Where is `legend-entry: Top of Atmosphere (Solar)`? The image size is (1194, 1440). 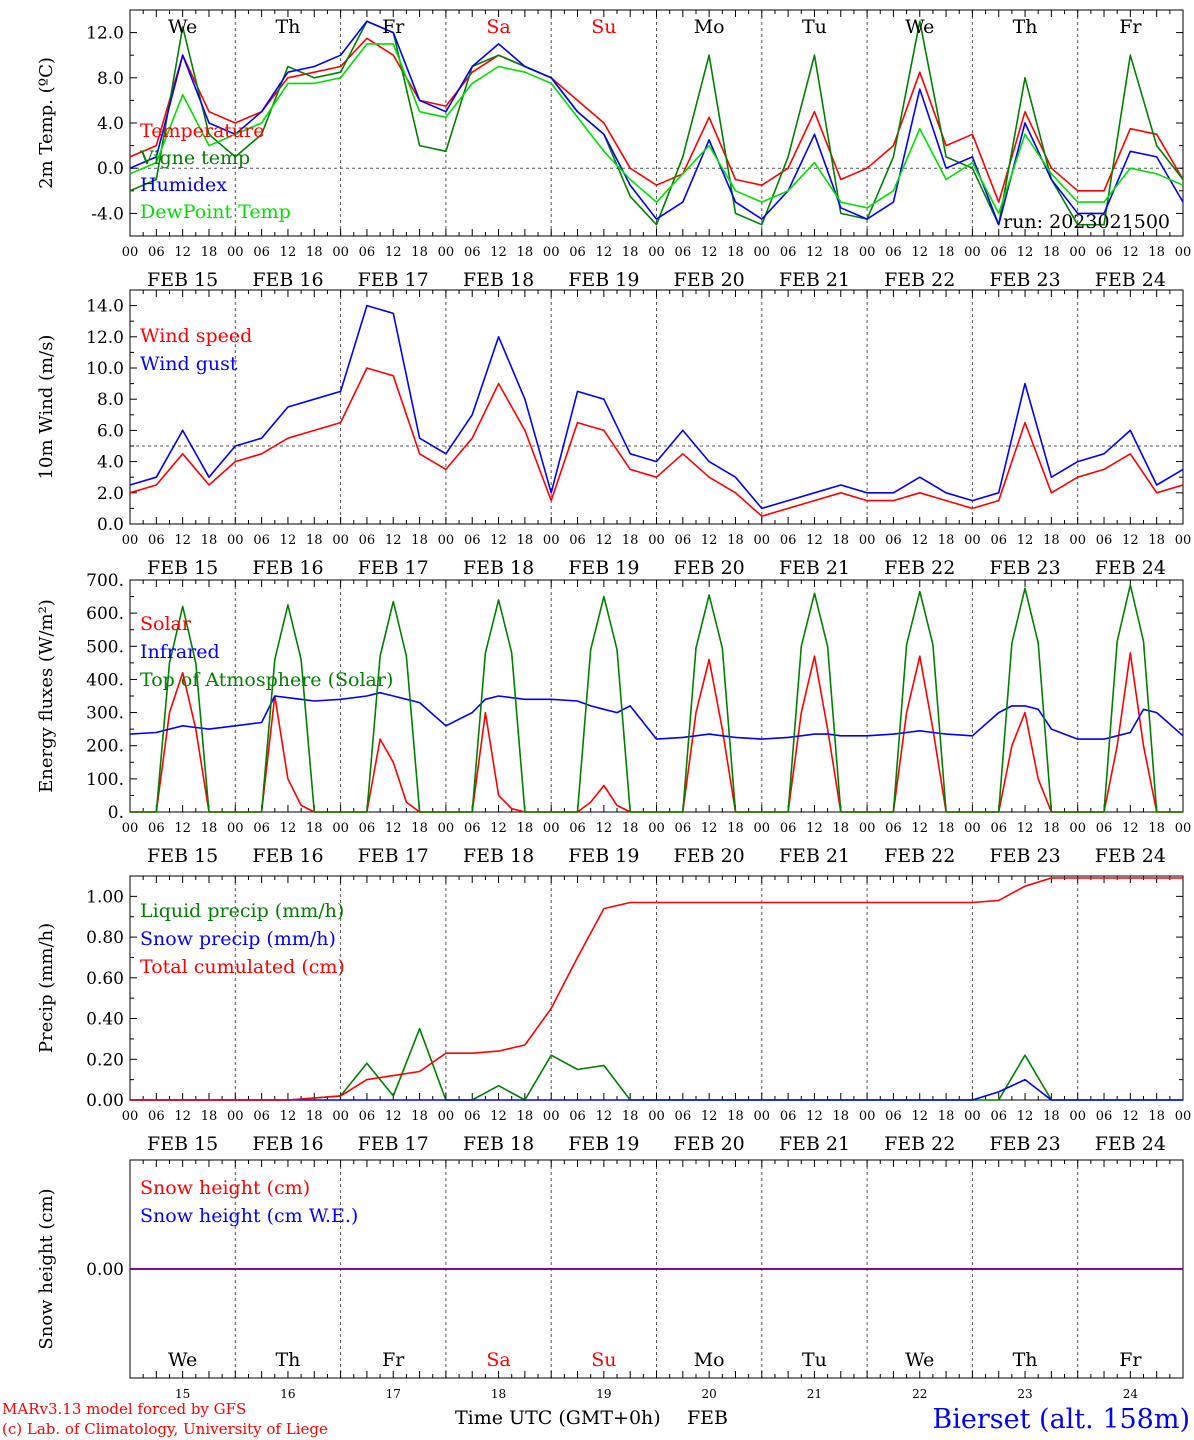 legend-entry: Top of Atmosphere (Solar) is located at coordinates (266, 680).